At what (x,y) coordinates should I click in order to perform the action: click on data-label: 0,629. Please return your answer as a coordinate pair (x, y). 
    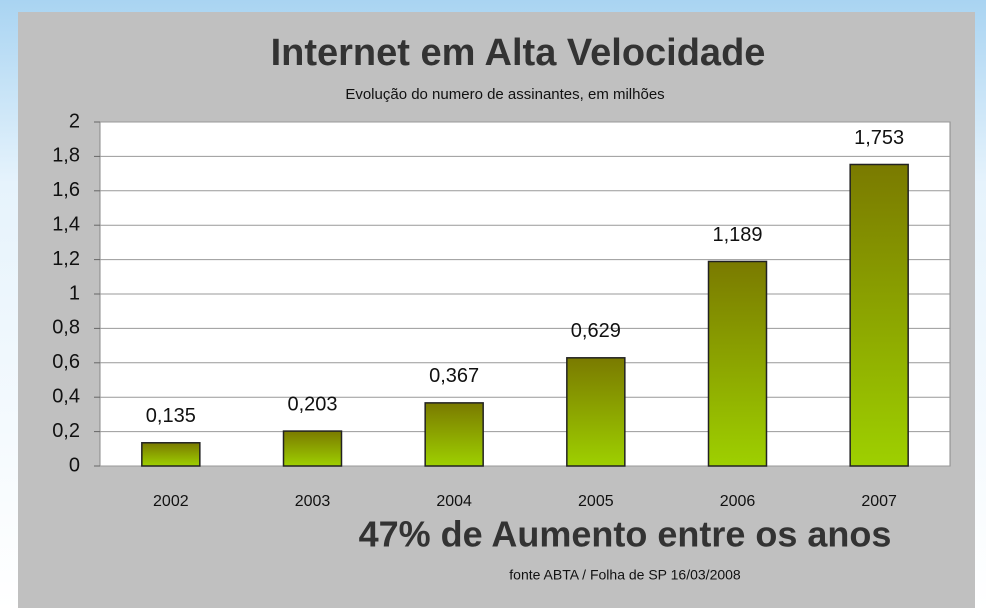
    Looking at the image, I should click on (596, 331).